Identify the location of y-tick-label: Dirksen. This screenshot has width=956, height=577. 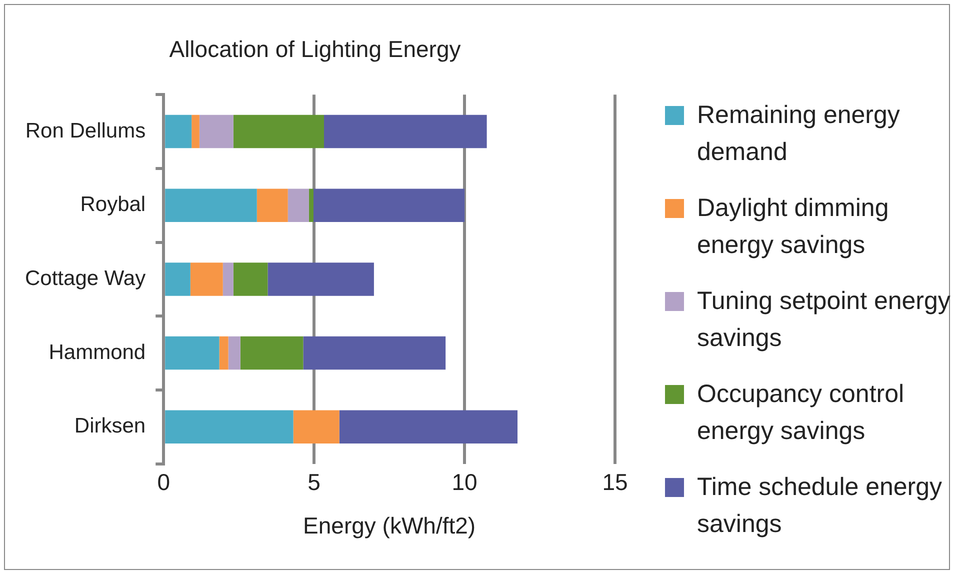
(110, 426).